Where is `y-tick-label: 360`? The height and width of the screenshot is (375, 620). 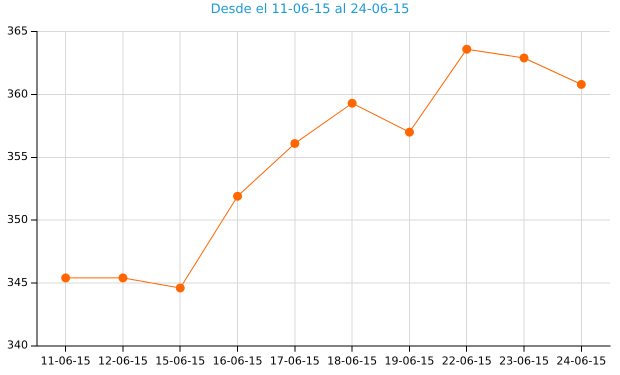
y-tick-label: 360 is located at coordinates (17, 93).